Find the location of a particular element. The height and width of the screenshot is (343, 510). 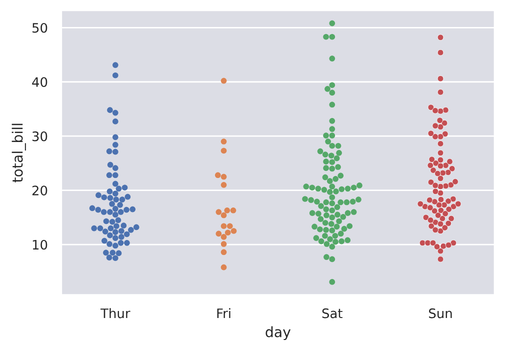

y-tick-label: 50 is located at coordinates (40, 27).